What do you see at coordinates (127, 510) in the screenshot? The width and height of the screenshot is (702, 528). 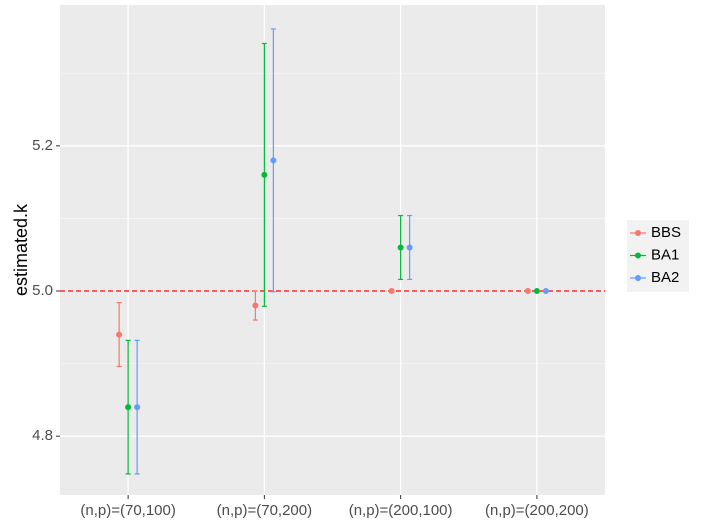 I see `x-tick-label: (n,p)=(70,100)` at bounding box center [127, 510].